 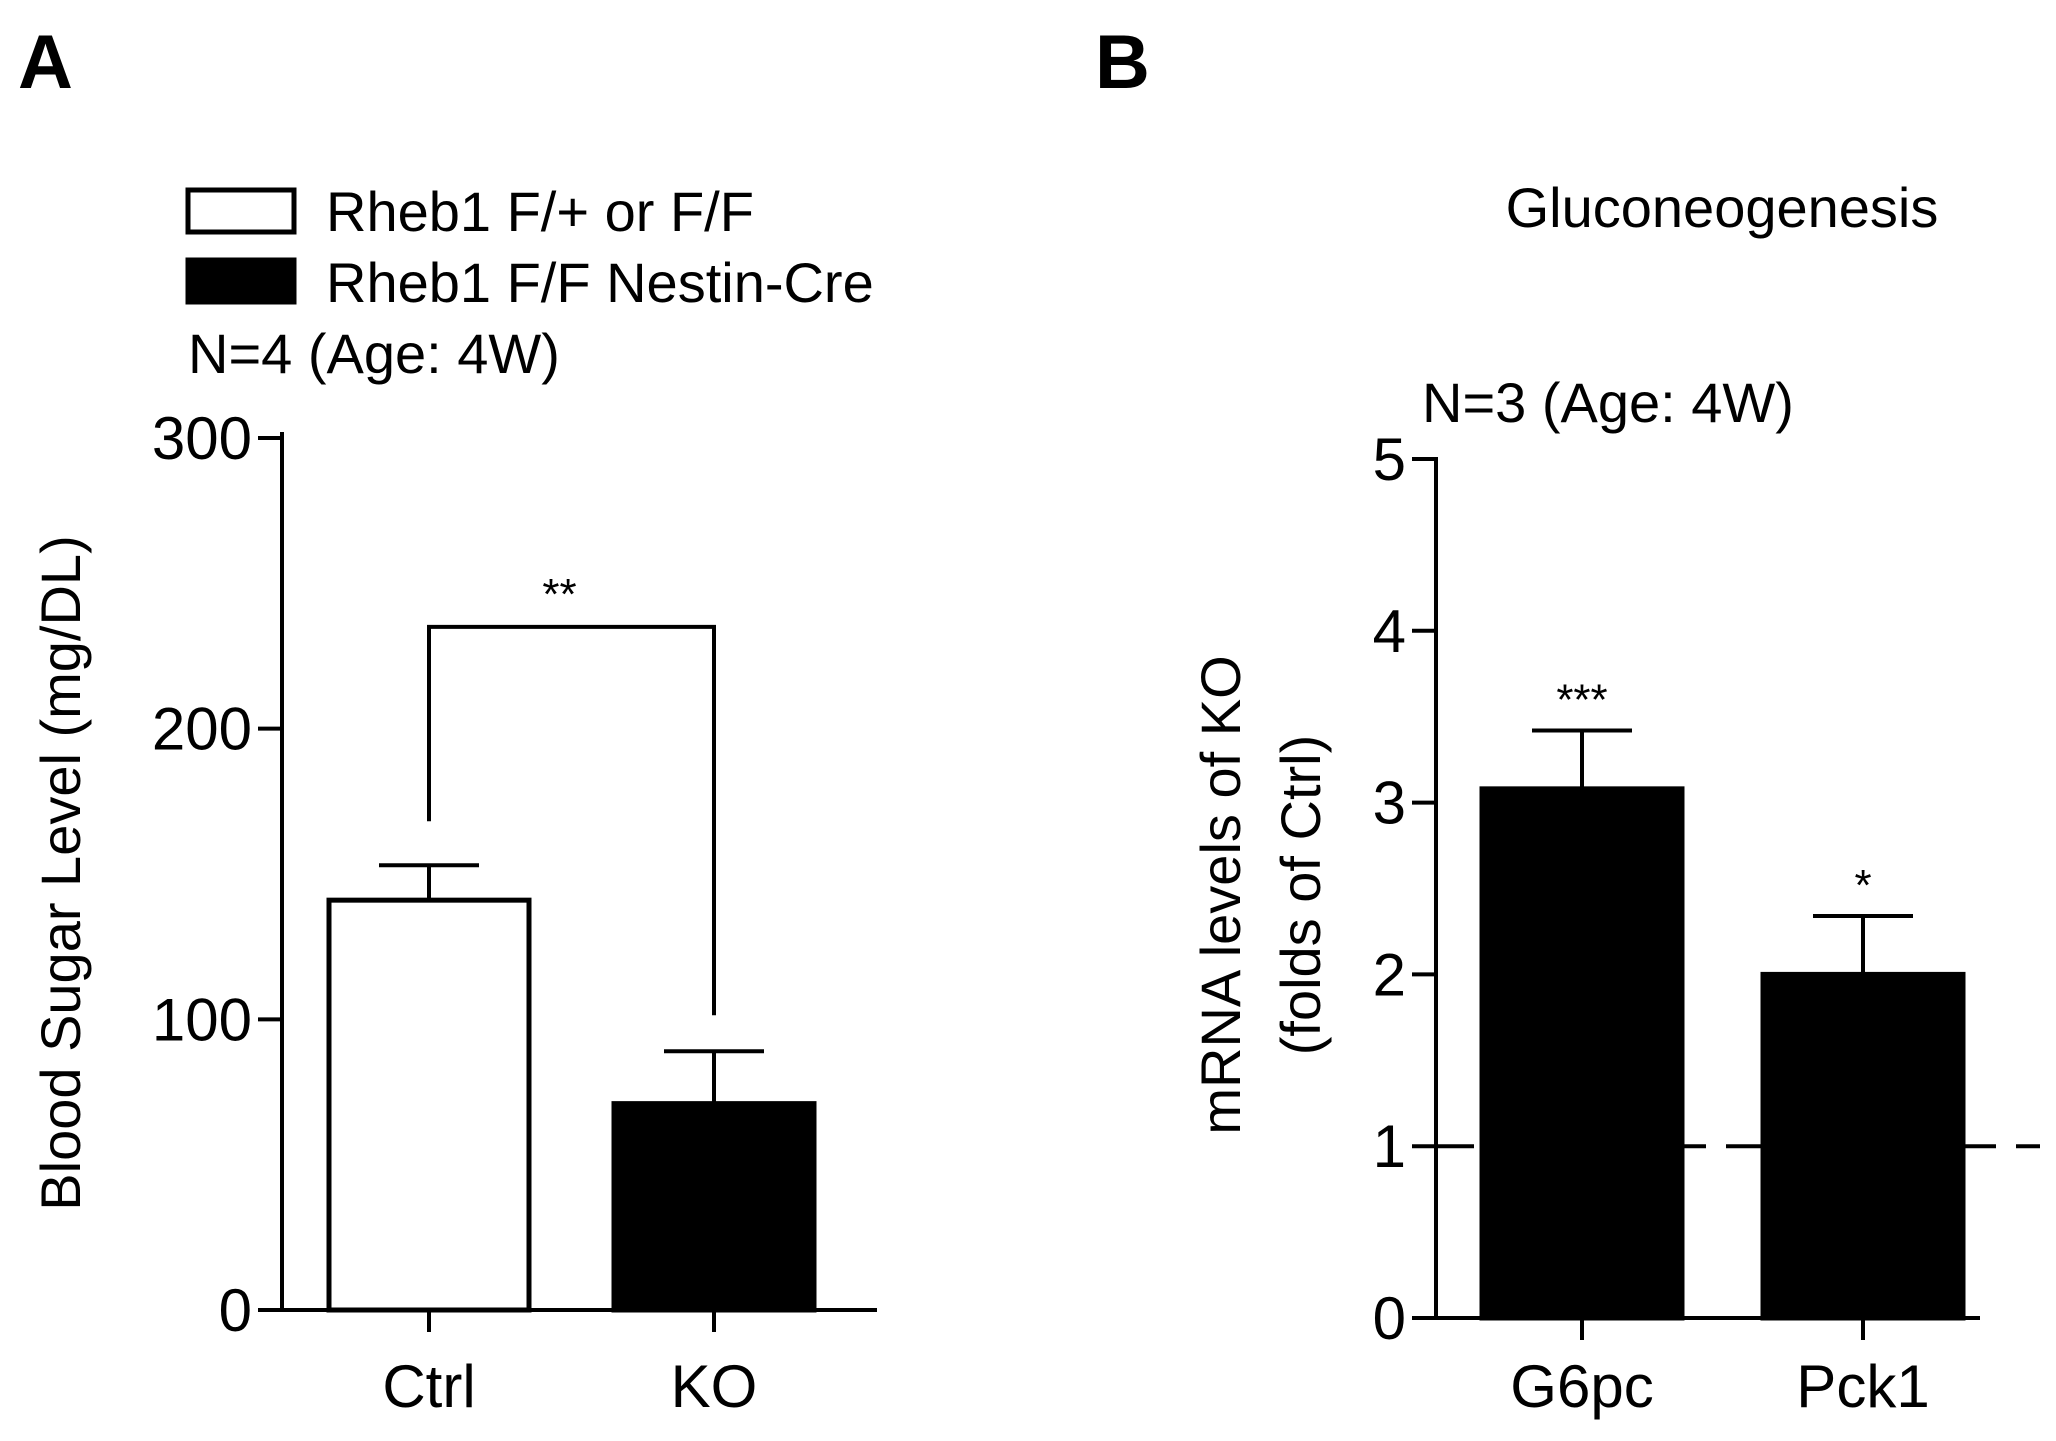 What do you see at coordinates (600, 282) in the screenshot?
I see `legend-label-ko: Rheb1 F/F Nestin-Cre` at bounding box center [600, 282].